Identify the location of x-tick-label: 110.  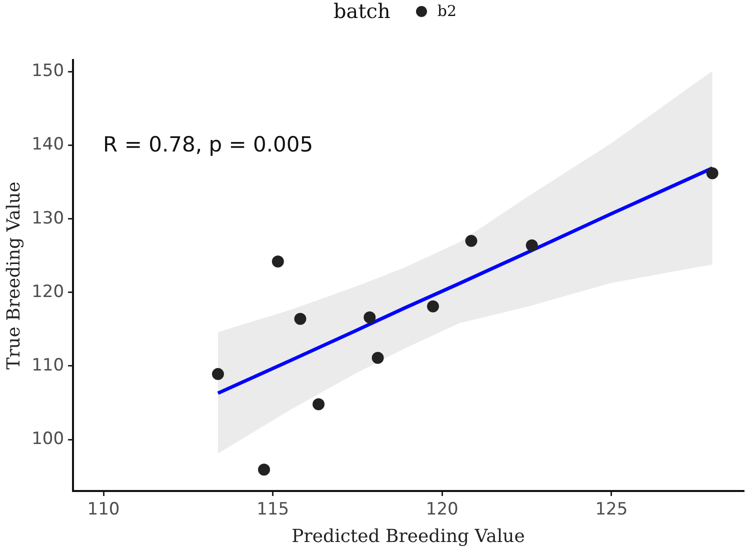
(103, 510).